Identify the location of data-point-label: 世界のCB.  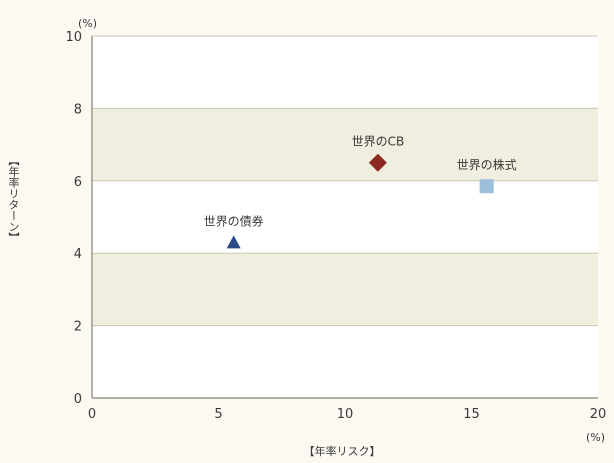
(378, 142).